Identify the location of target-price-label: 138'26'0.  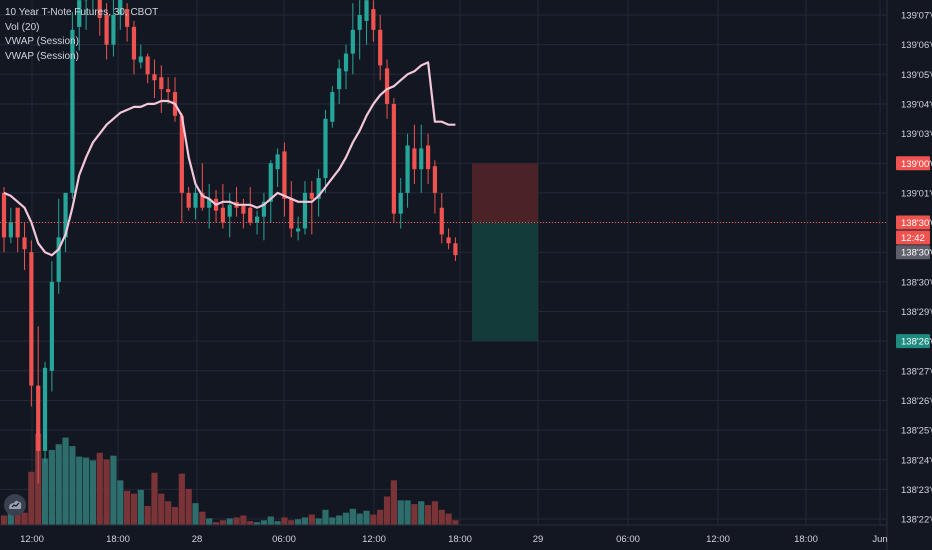
(914, 341).